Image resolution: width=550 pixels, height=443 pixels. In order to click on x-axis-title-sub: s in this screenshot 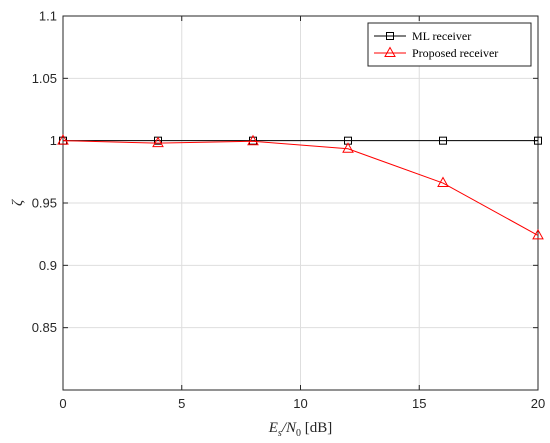, I will do `click(280, 433)`.